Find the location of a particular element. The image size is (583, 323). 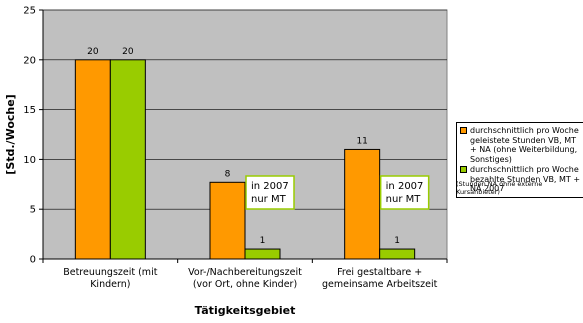

data-label: 8 is located at coordinates (228, 174).